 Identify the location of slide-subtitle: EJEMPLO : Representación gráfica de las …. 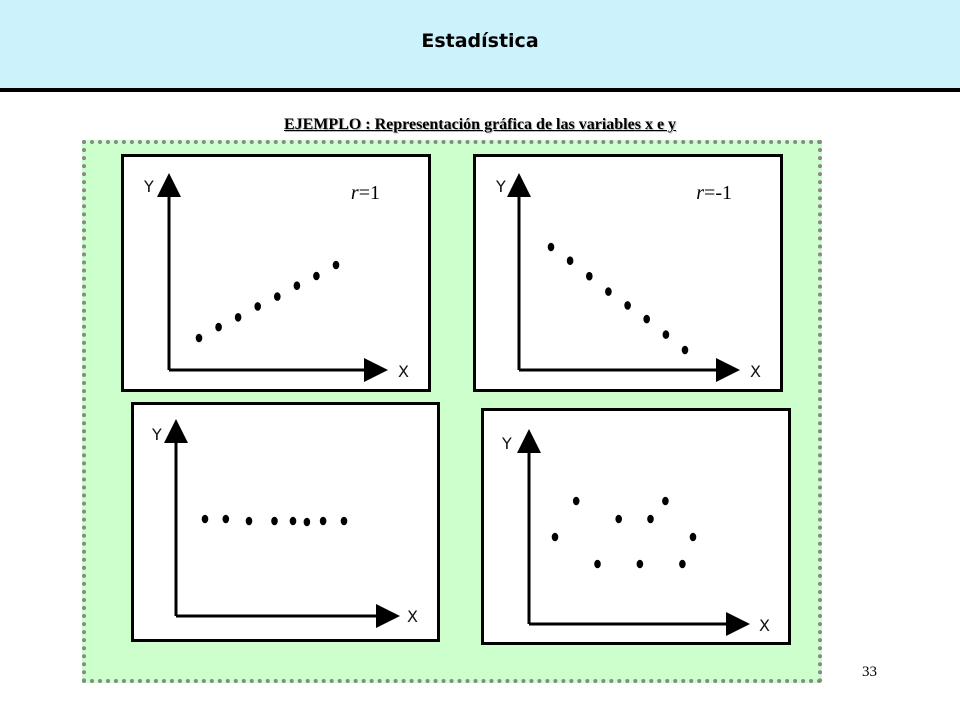
(480, 124).